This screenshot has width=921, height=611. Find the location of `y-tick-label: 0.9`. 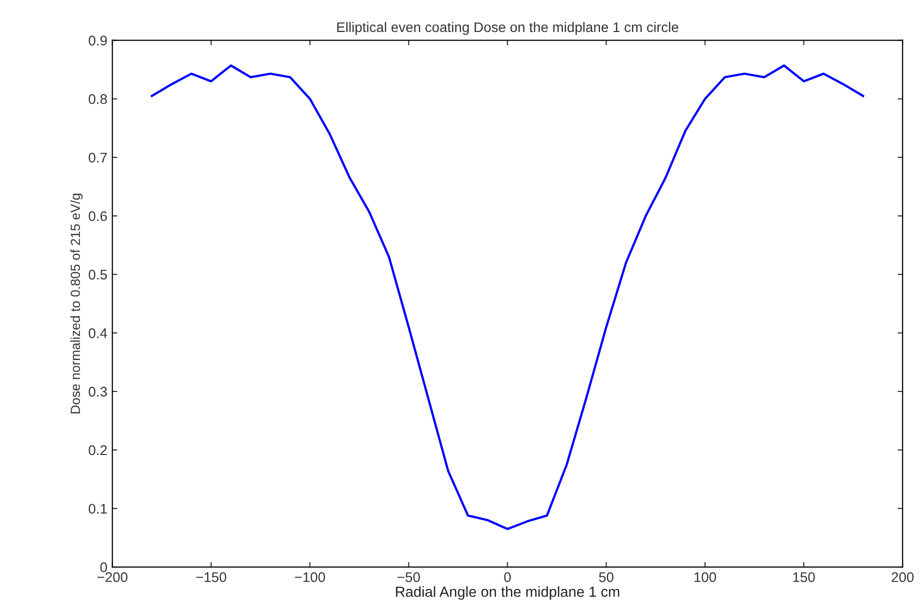

y-tick-label: 0.9 is located at coordinates (97, 41).